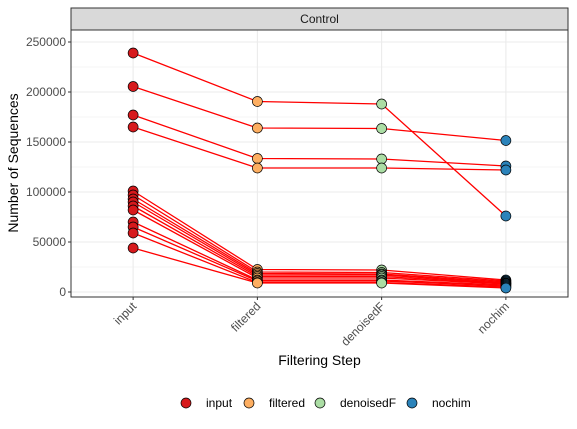  What do you see at coordinates (48, 167) in the screenshot?
I see `y-axis: 0 50000 100000 150000 200000 250000` at bounding box center [48, 167].